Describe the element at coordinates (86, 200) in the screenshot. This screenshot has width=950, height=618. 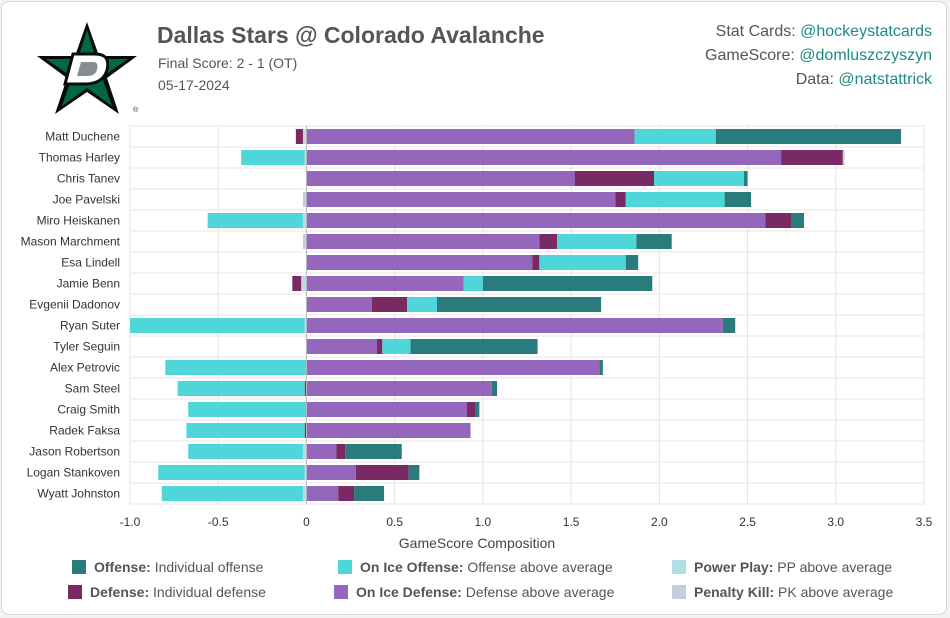
I see `player-label: Joe Pavelski` at that location.